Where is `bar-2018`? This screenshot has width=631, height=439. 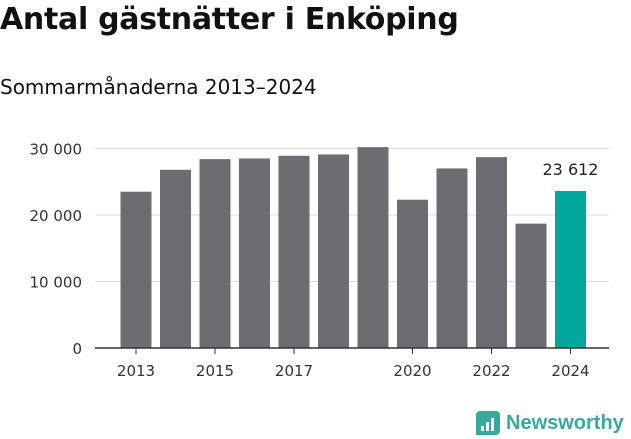
bar-2018 is located at coordinates (333, 251).